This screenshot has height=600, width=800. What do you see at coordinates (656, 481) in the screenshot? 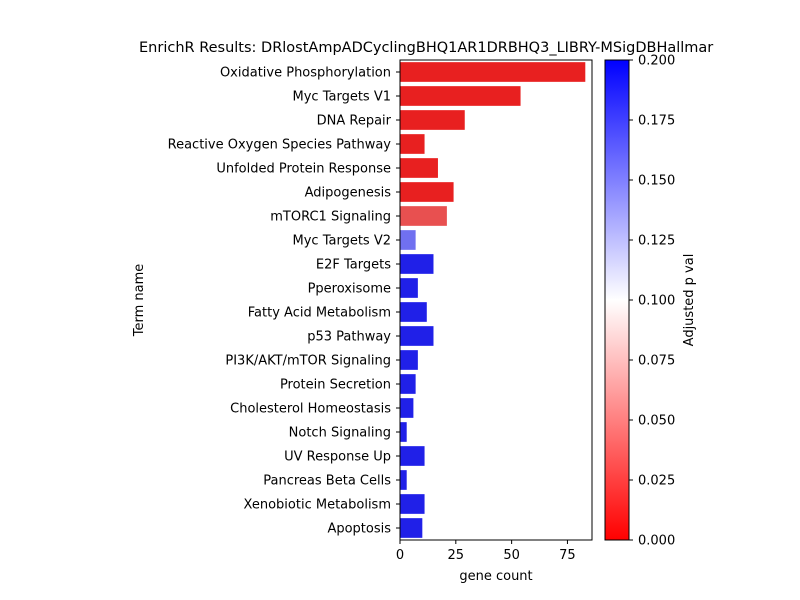
I see `colorbar-tick-label: 0.025` at bounding box center [656, 481].